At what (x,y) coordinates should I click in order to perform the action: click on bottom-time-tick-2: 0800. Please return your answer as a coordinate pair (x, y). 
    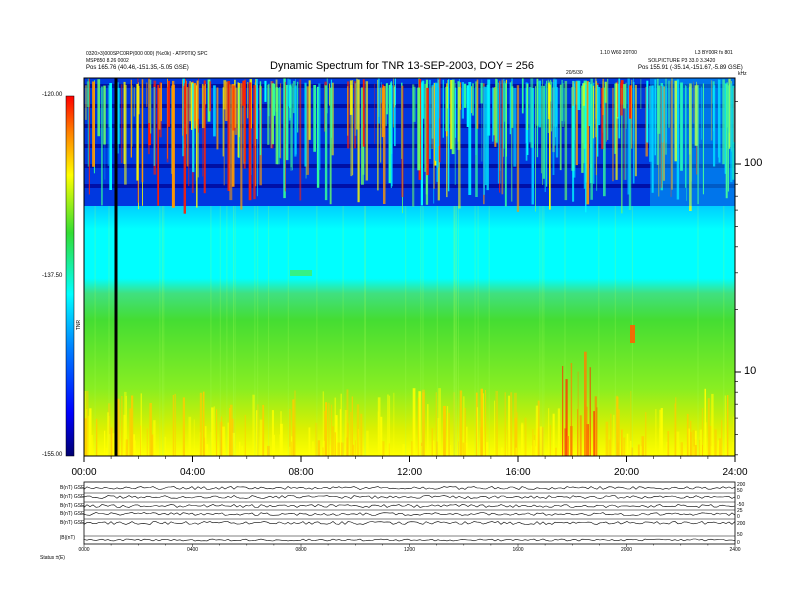
    Looking at the image, I should click on (301, 550).